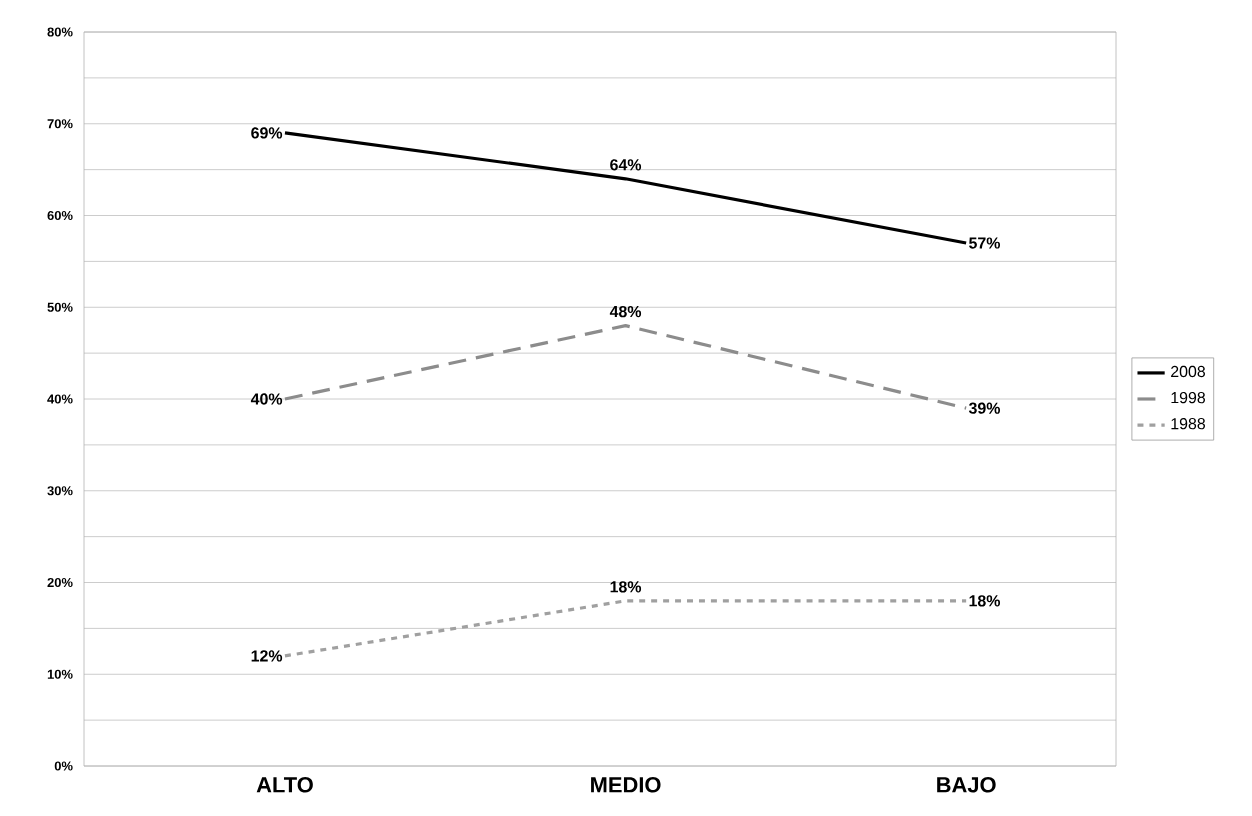  What do you see at coordinates (966, 785) in the screenshot?
I see `x-tick-label: BAJO` at bounding box center [966, 785].